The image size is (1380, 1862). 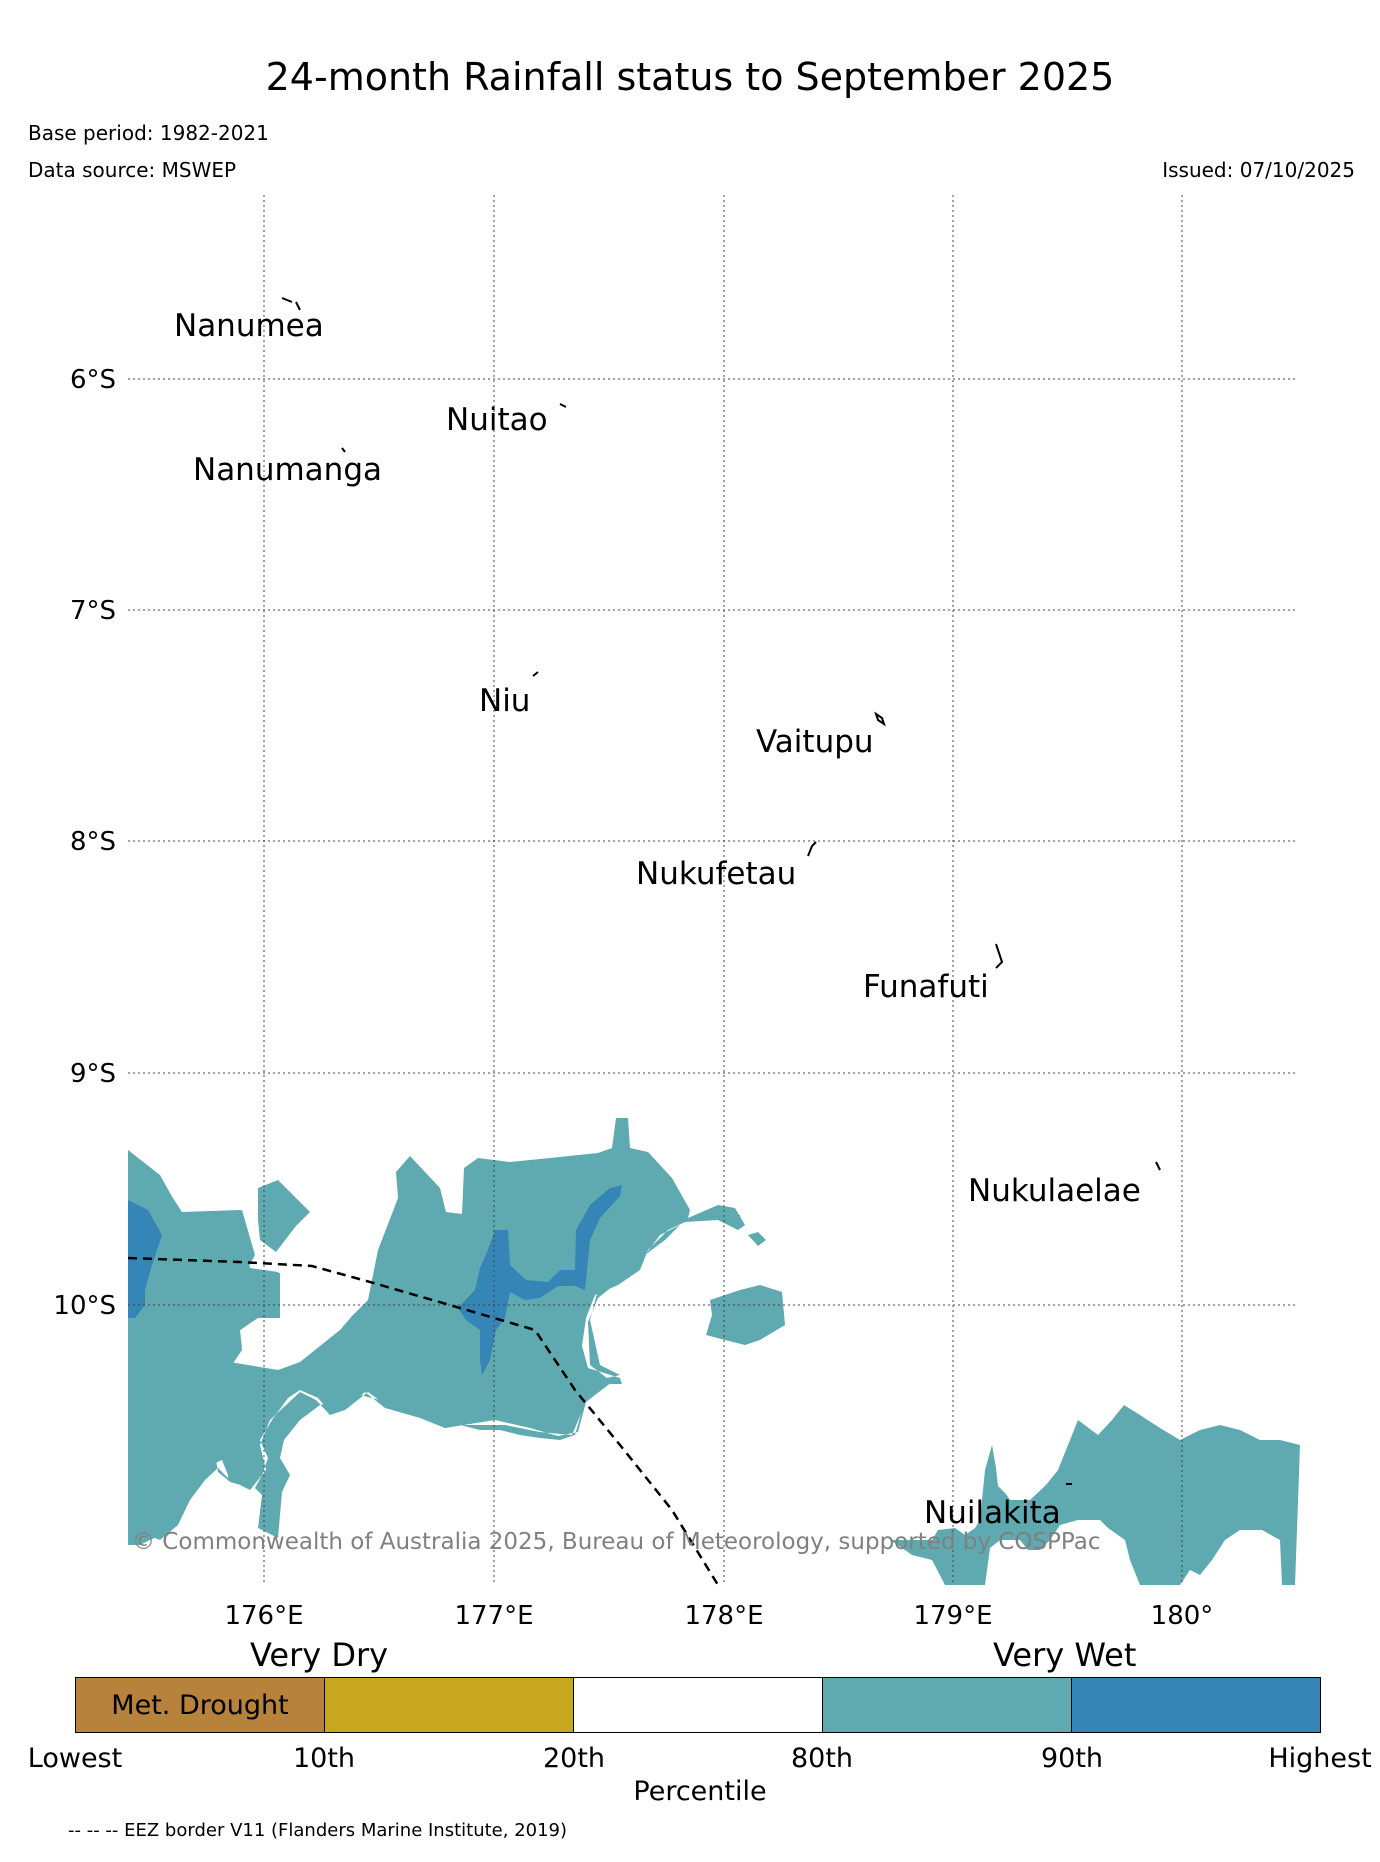 What do you see at coordinates (574, 1758) in the screenshot?
I see `legend-tick-20th: 20th` at bounding box center [574, 1758].